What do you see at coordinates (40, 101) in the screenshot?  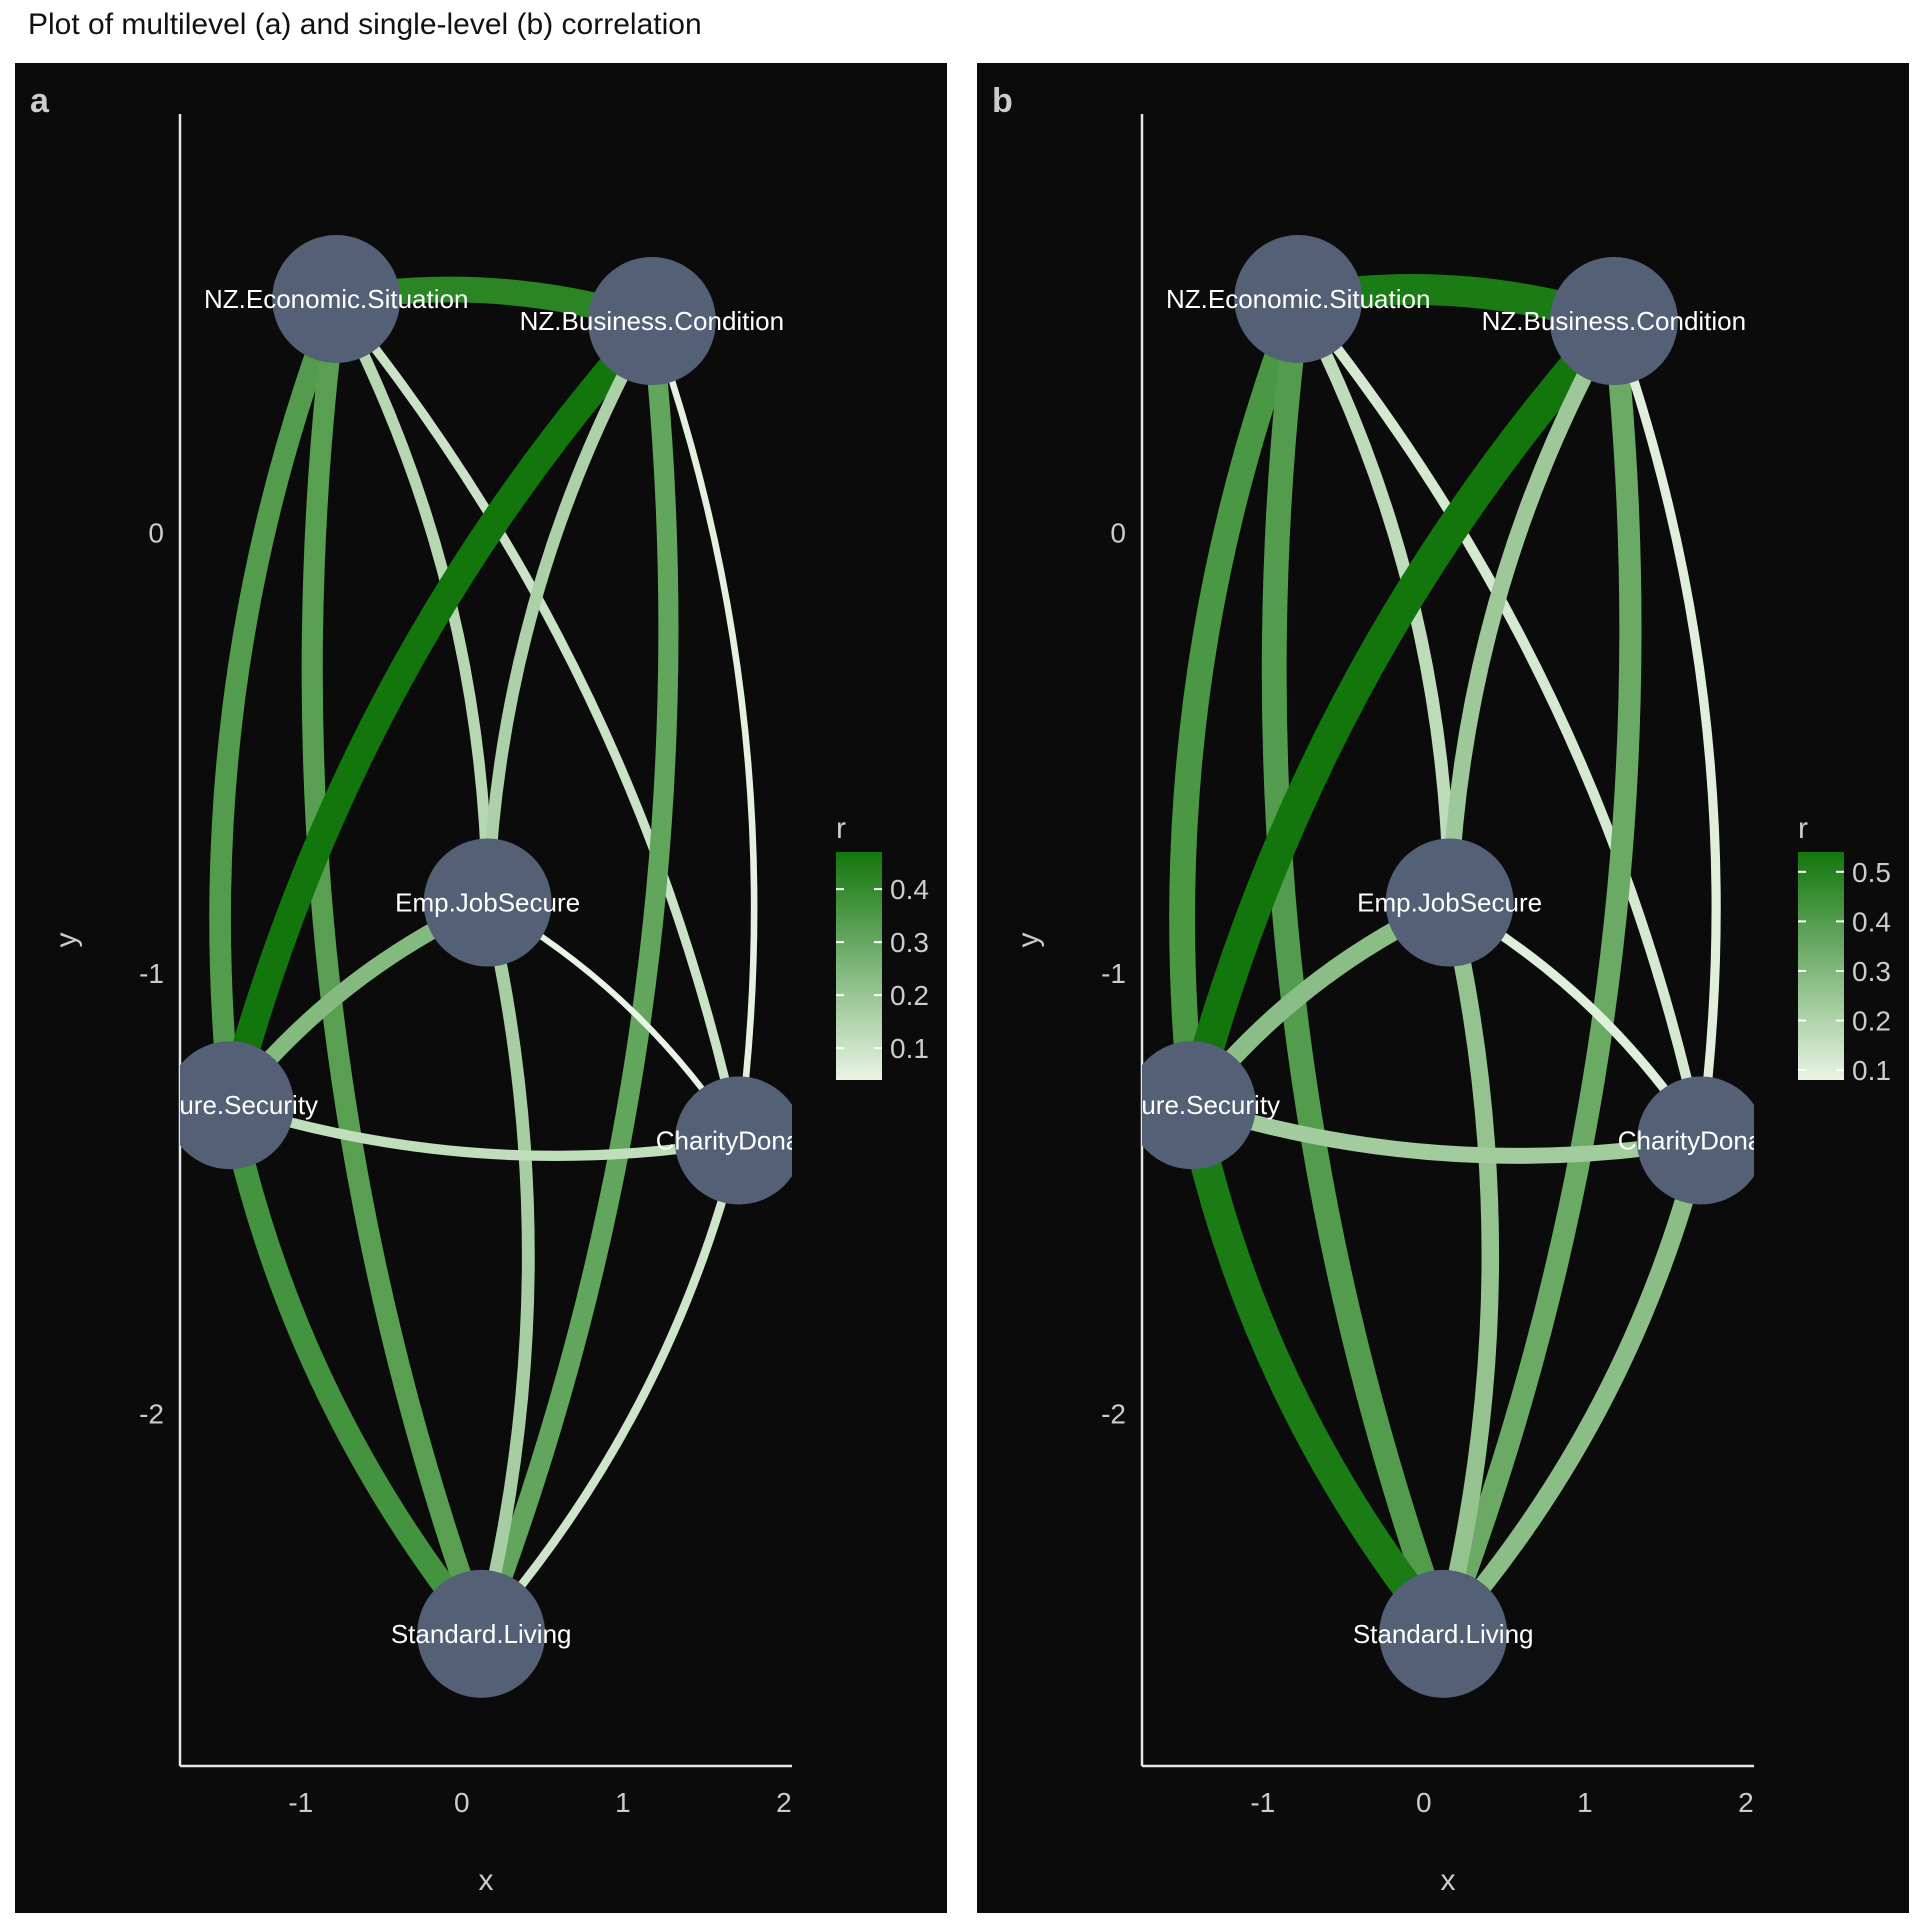 I see `panel-label: a` at bounding box center [40, 101].